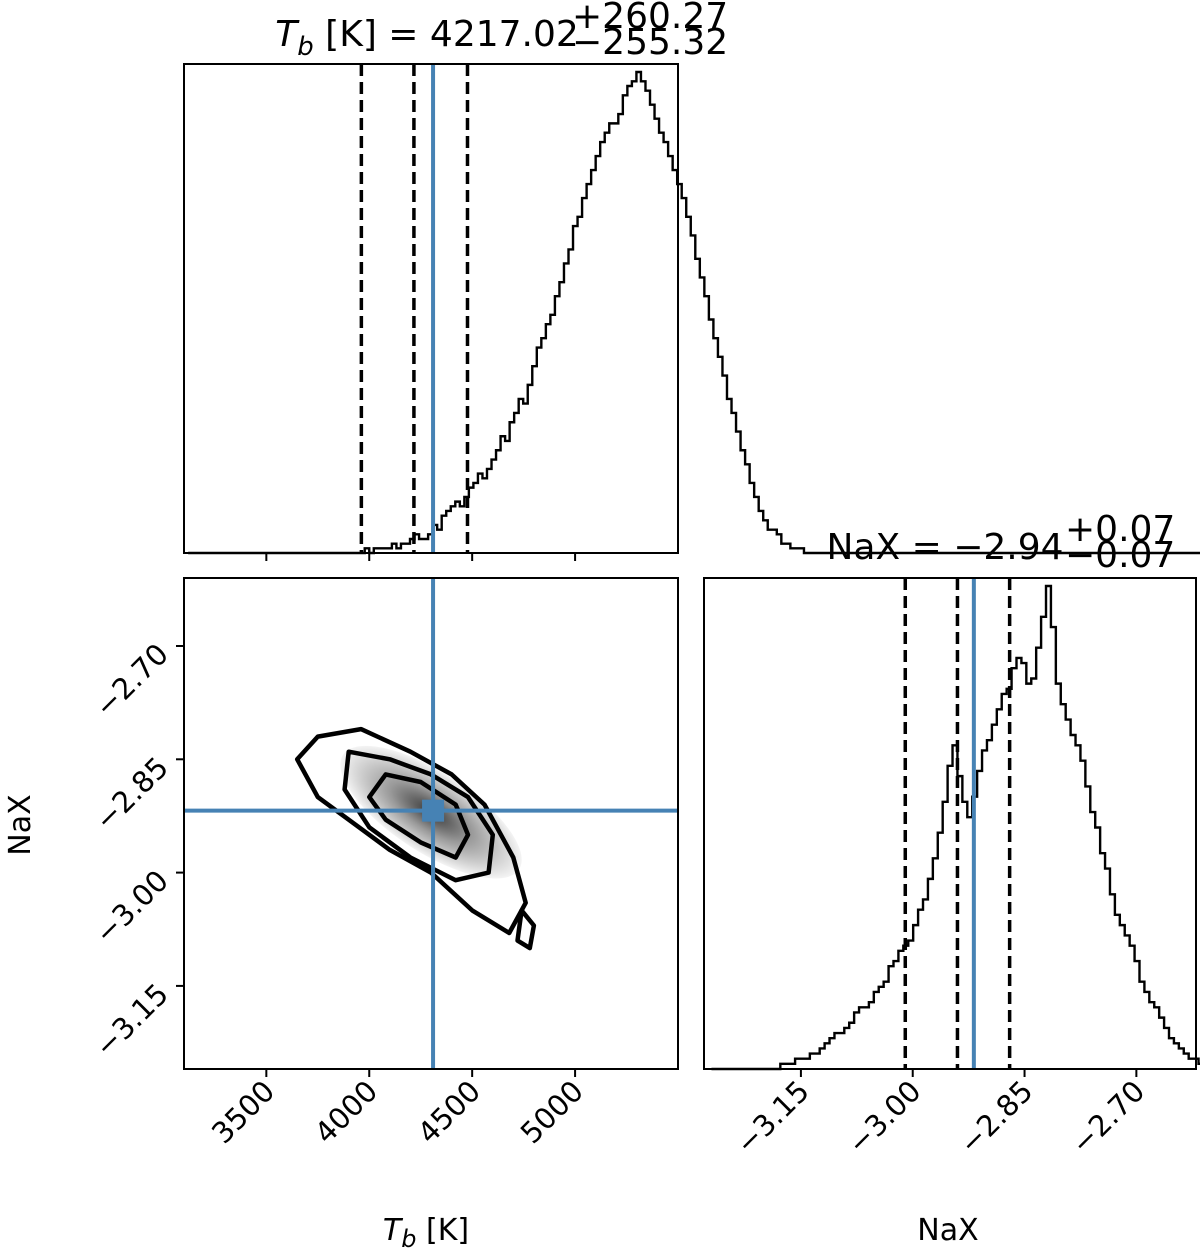 This screenshot has width=1200, height=1257. Describe the element at coordinates (346, 1112) in the screenshot. I see `joint-x-tick-label: 4000` at that location.